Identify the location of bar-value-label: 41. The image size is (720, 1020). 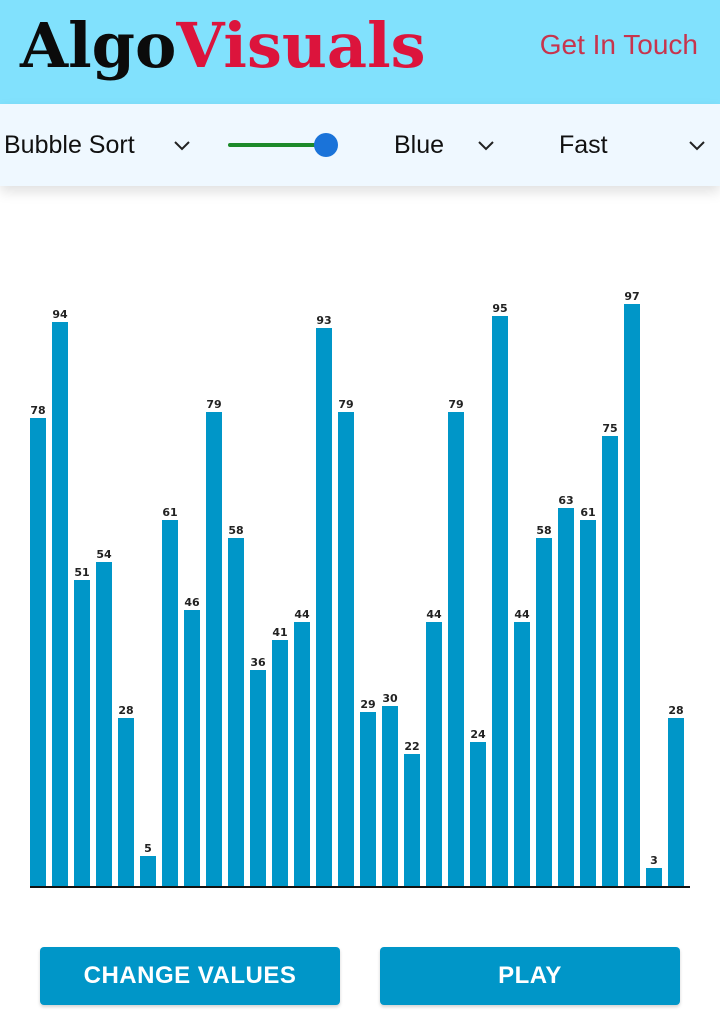
(279, 632).